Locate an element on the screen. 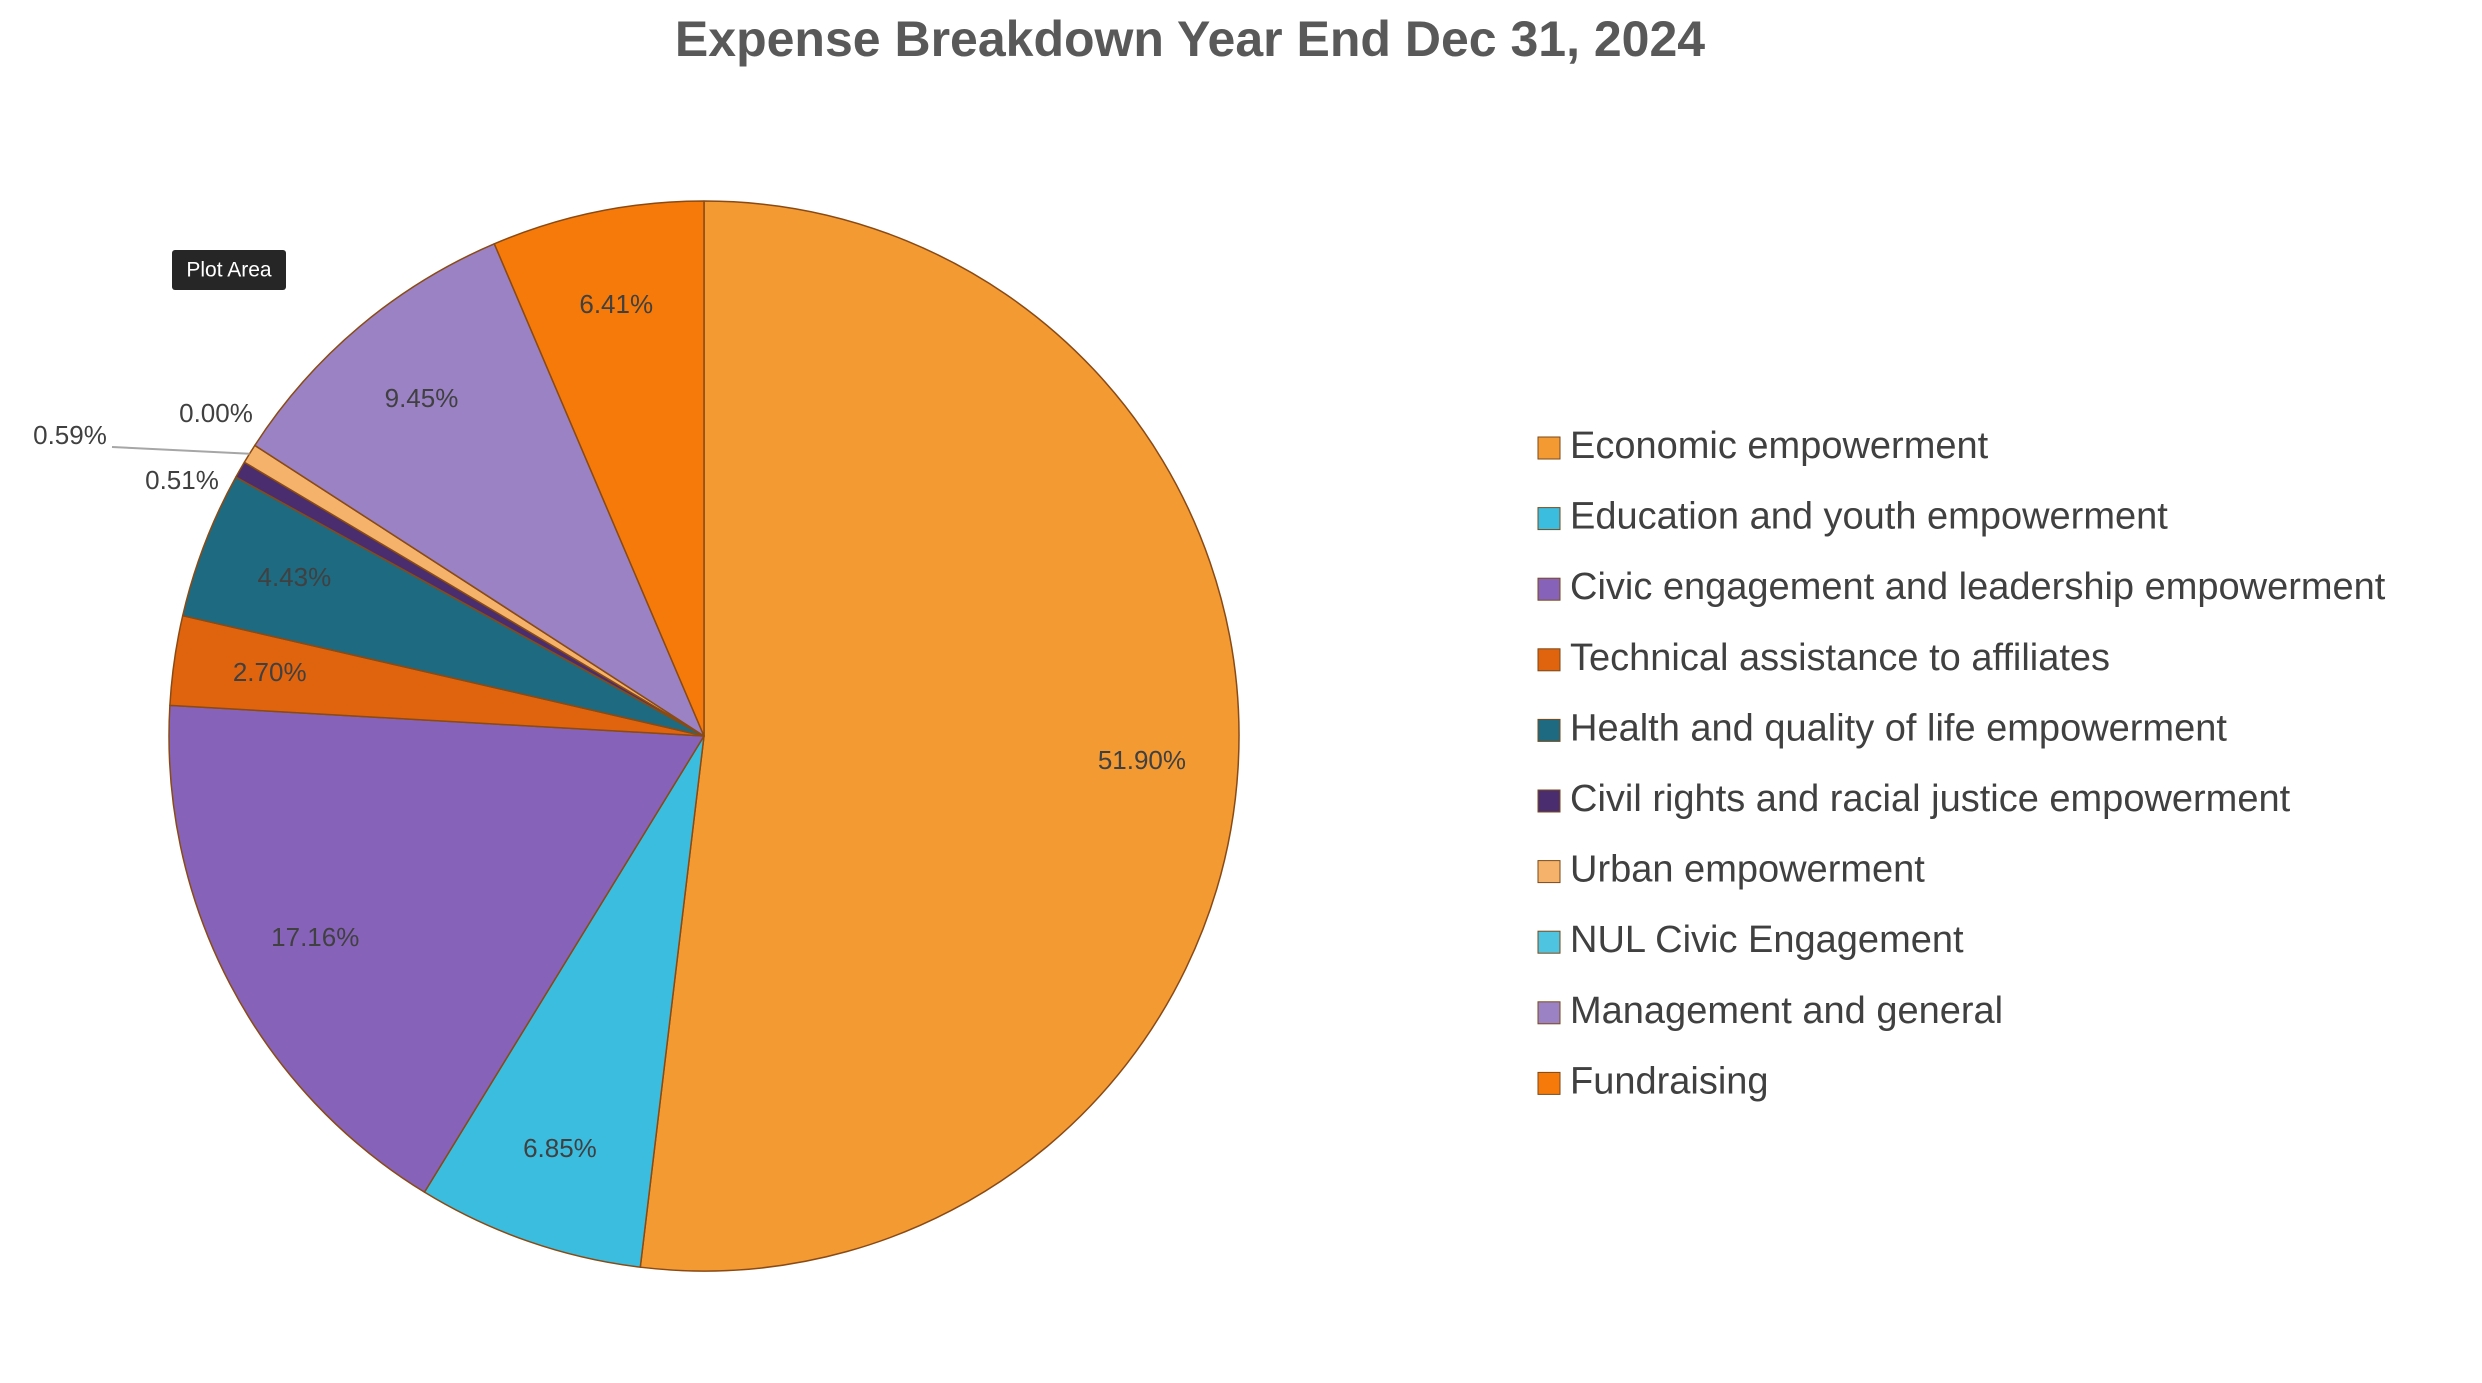 This screenshot has height=1383, width=2482. data-label: 17.16% is located at coordinates (315, 937).